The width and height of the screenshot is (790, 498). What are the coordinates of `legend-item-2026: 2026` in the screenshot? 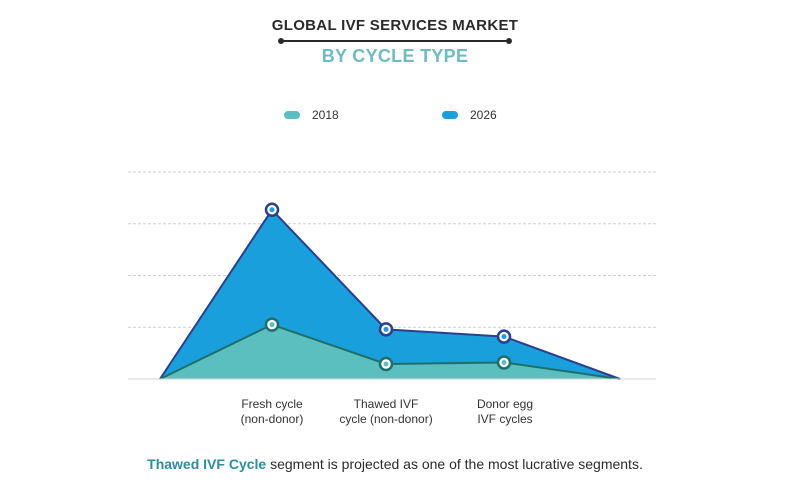 It's located at (469, 115).